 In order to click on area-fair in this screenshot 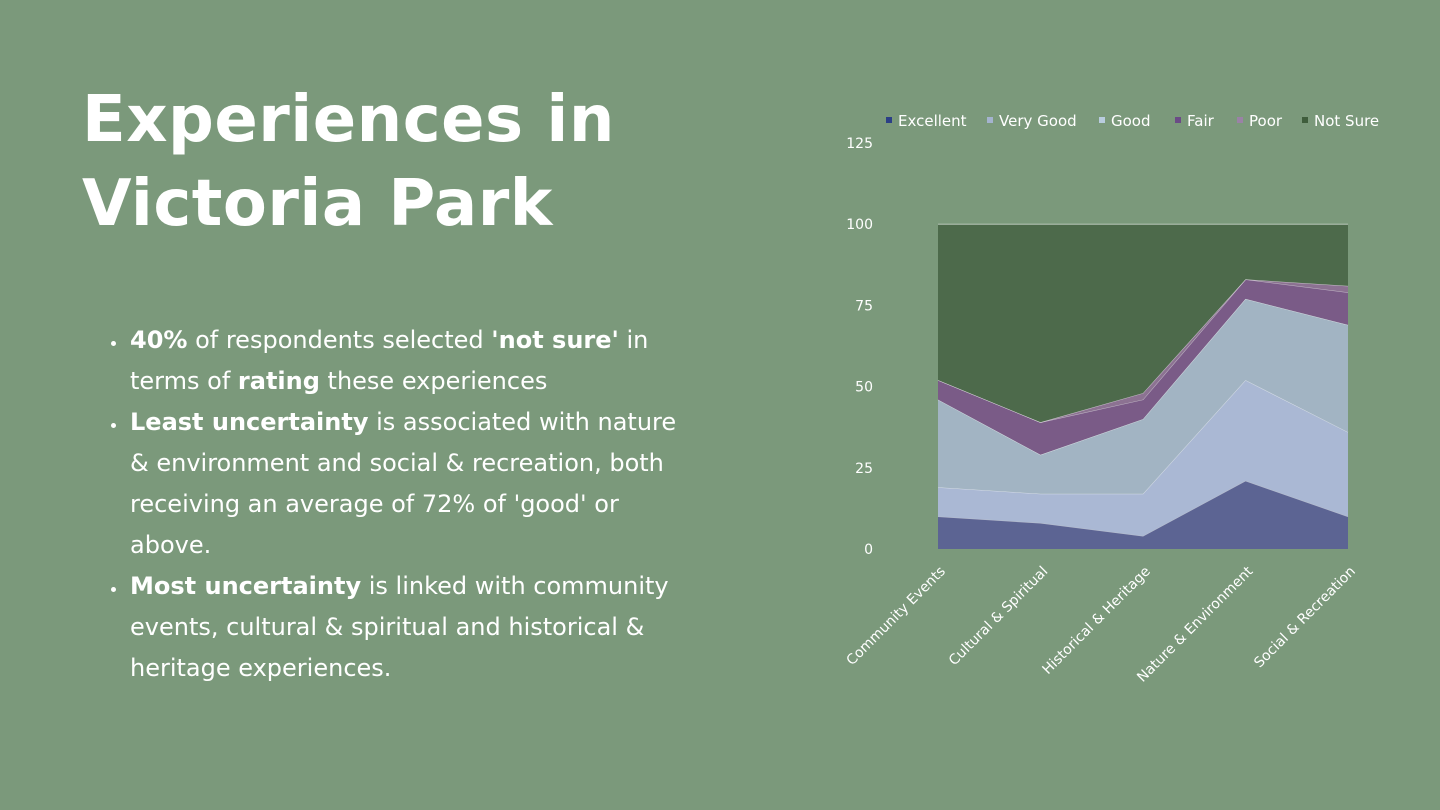, I will do `click(1143, 367)`.